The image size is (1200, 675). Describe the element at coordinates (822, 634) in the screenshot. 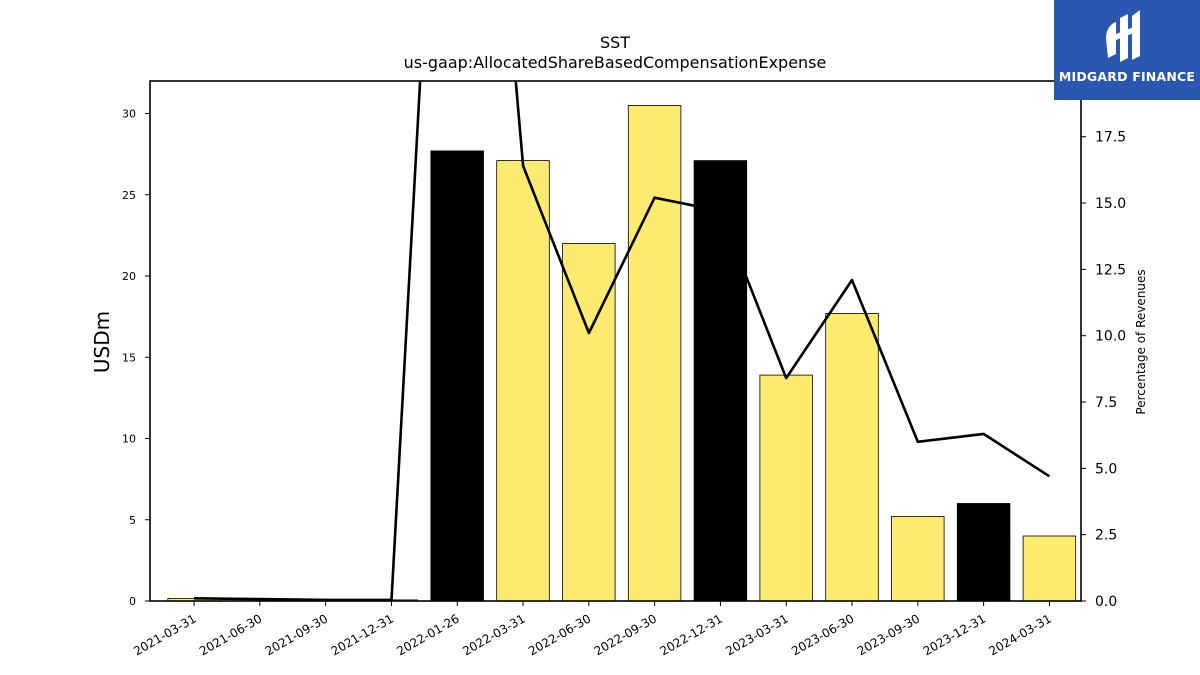

I see `x-tick-label: 2023-06-30` at that location.